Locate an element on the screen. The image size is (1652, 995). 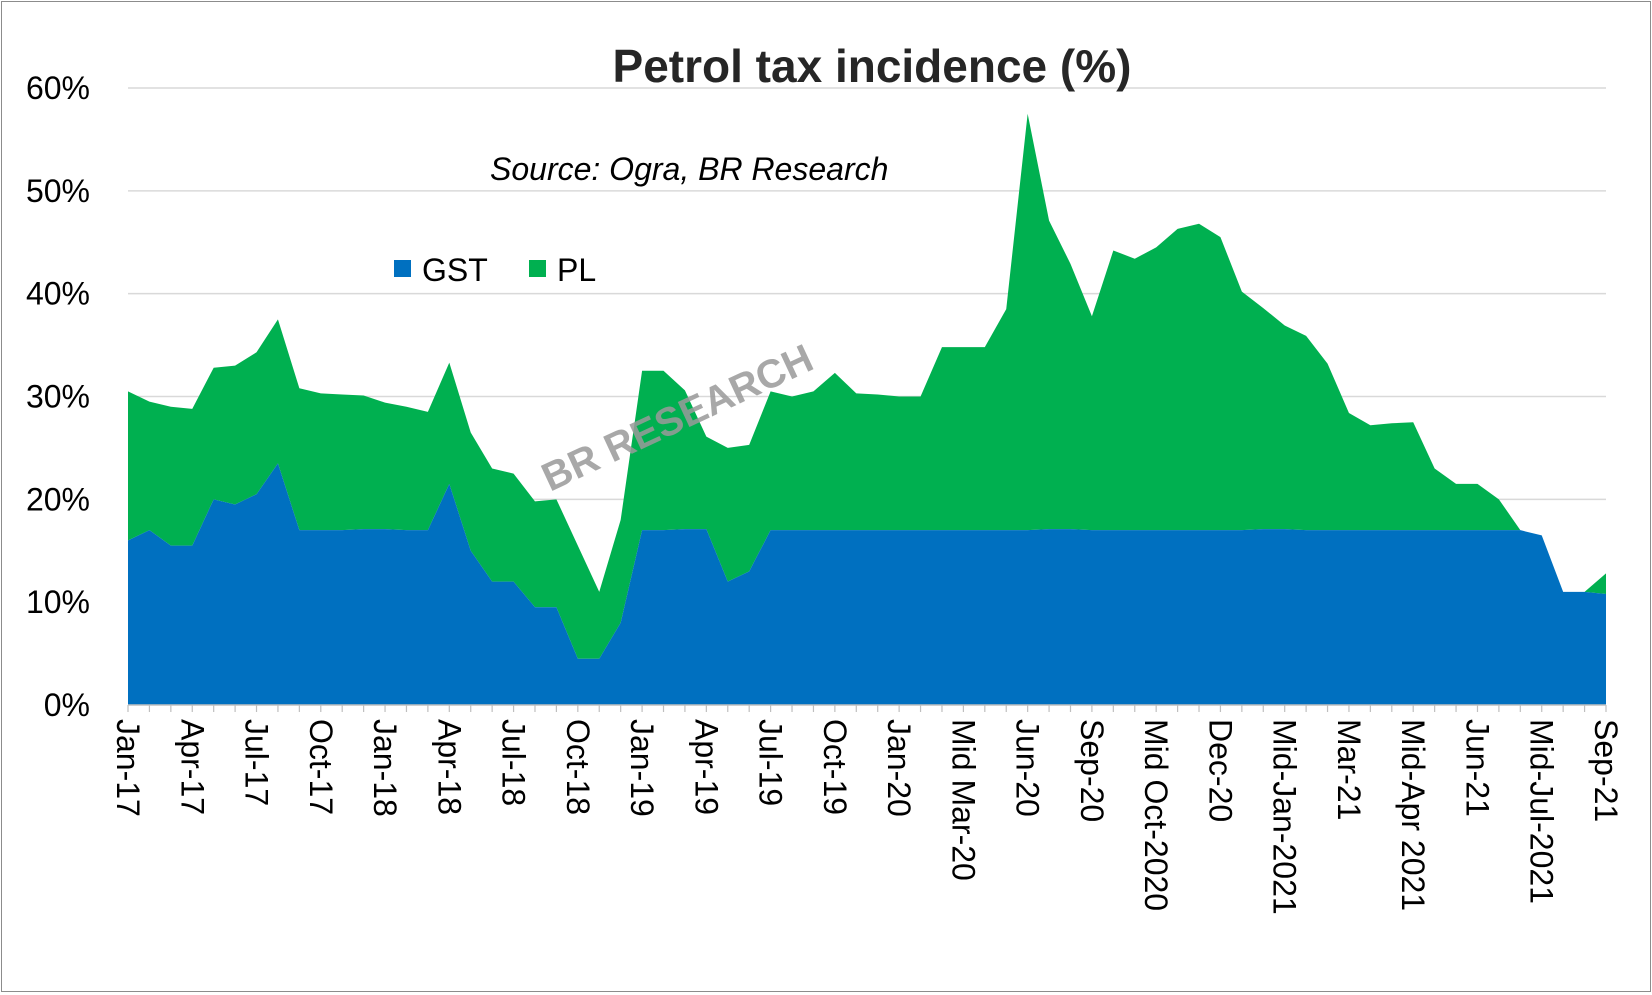
chart-title: Petrol tax incidence (%) is located at coordinates (872, 66).